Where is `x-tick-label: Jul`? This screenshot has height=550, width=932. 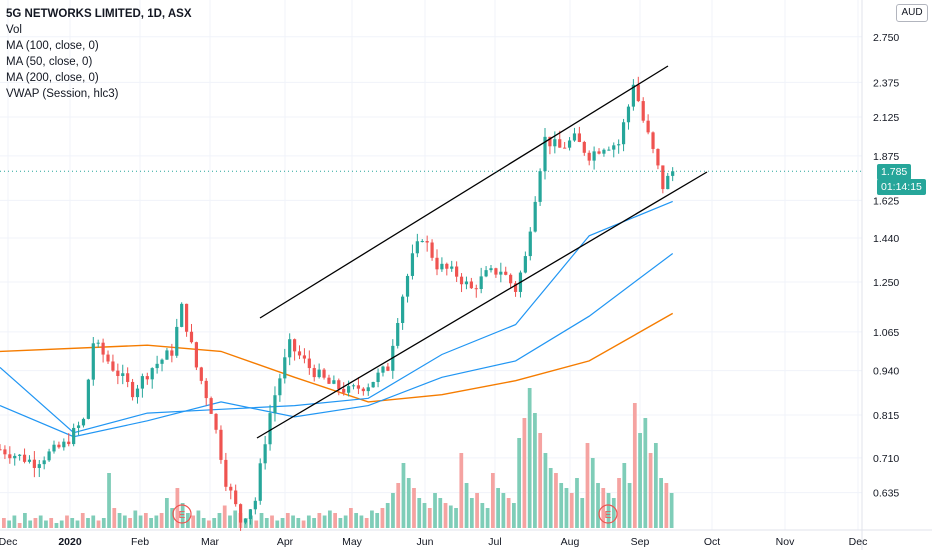
x-tick-label: Jul is located at coordinates (494, 542).